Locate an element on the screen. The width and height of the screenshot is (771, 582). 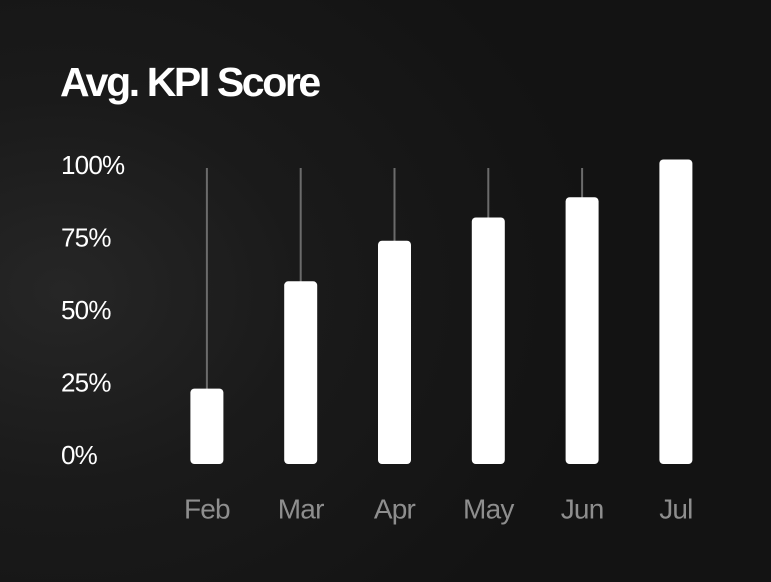
x-tick-label-mar: Mar is located at coordinates (301, 509).